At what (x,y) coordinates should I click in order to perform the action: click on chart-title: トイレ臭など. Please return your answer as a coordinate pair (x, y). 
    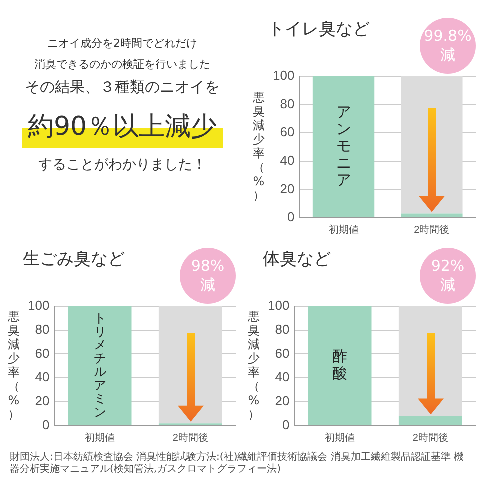
    Looking at the image, I should click on (319, 30).